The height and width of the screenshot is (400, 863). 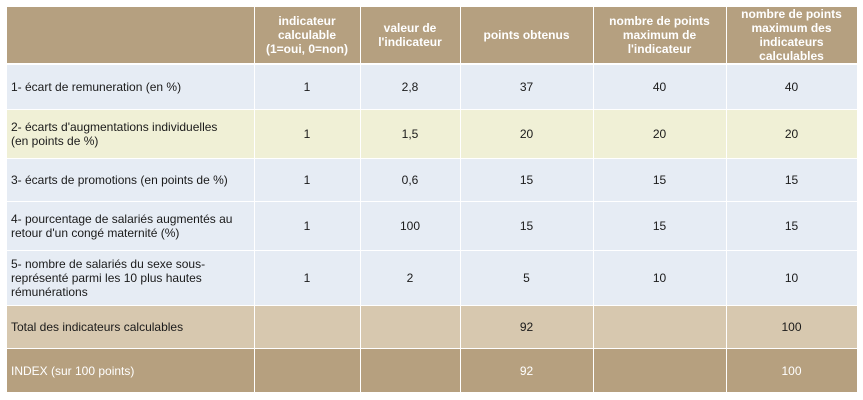 I want to click on cell-max-points: 20, so click(x=660, y=134).